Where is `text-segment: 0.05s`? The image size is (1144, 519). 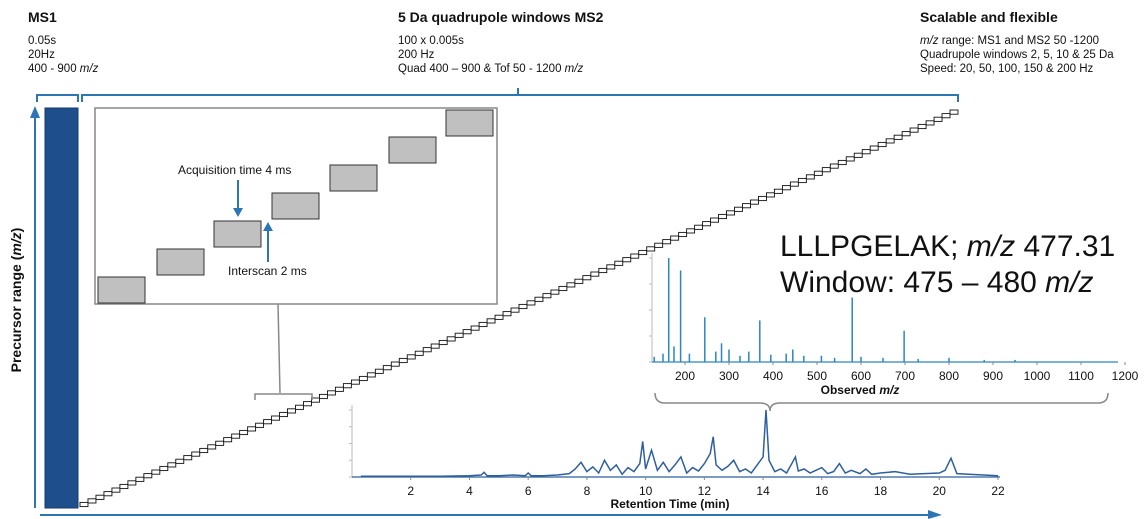
text-segment: 0.05s is located at coordinates (42, 41).